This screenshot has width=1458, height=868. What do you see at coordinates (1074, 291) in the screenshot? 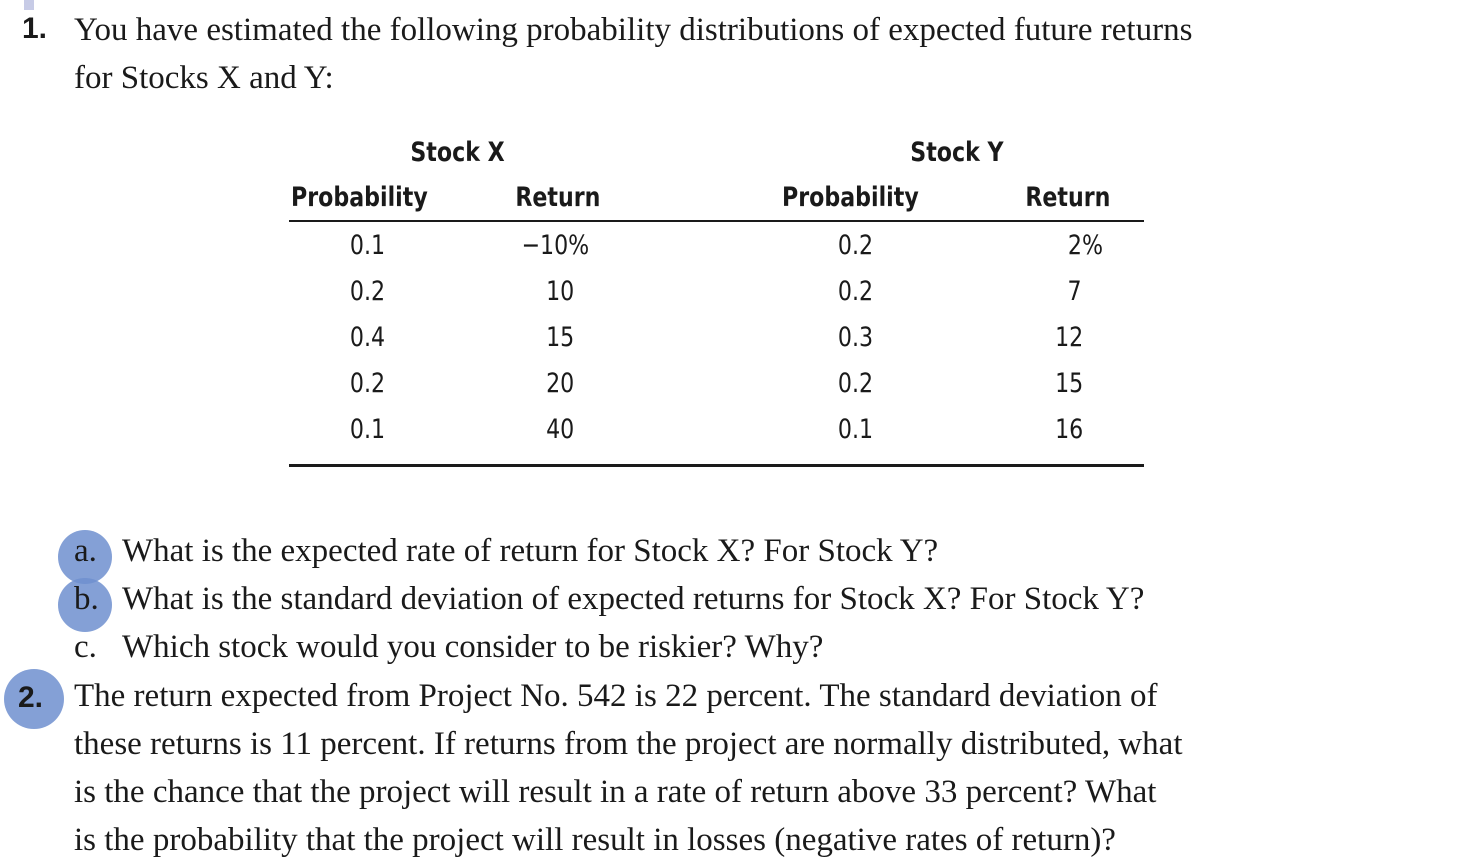
I see `y-return-cell: 7` at bounding box center [1074, 291].